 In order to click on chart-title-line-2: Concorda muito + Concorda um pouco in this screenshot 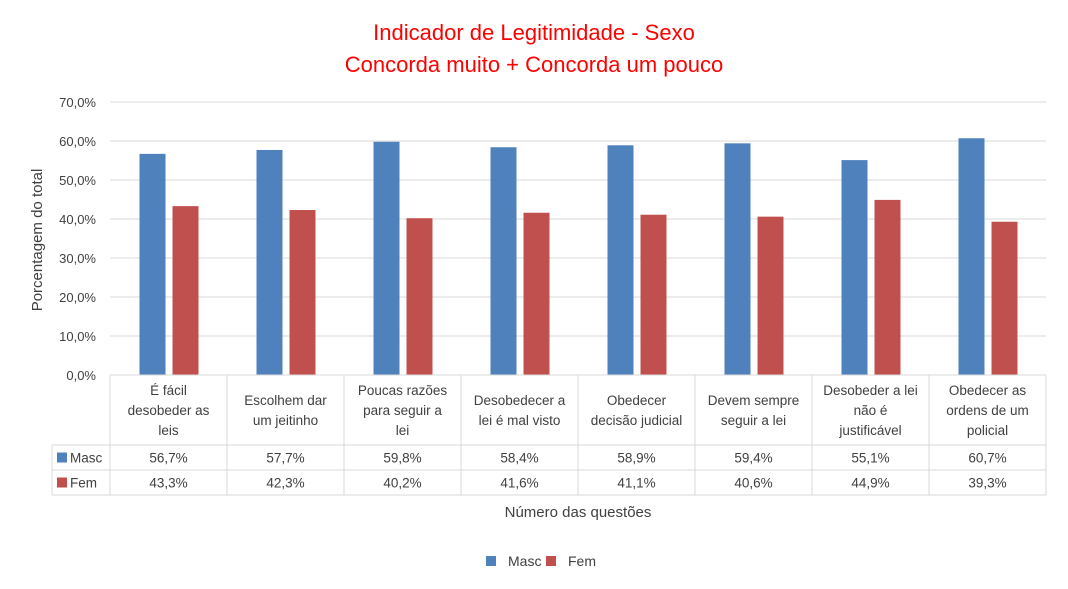, I will do `click(534, 64)`.